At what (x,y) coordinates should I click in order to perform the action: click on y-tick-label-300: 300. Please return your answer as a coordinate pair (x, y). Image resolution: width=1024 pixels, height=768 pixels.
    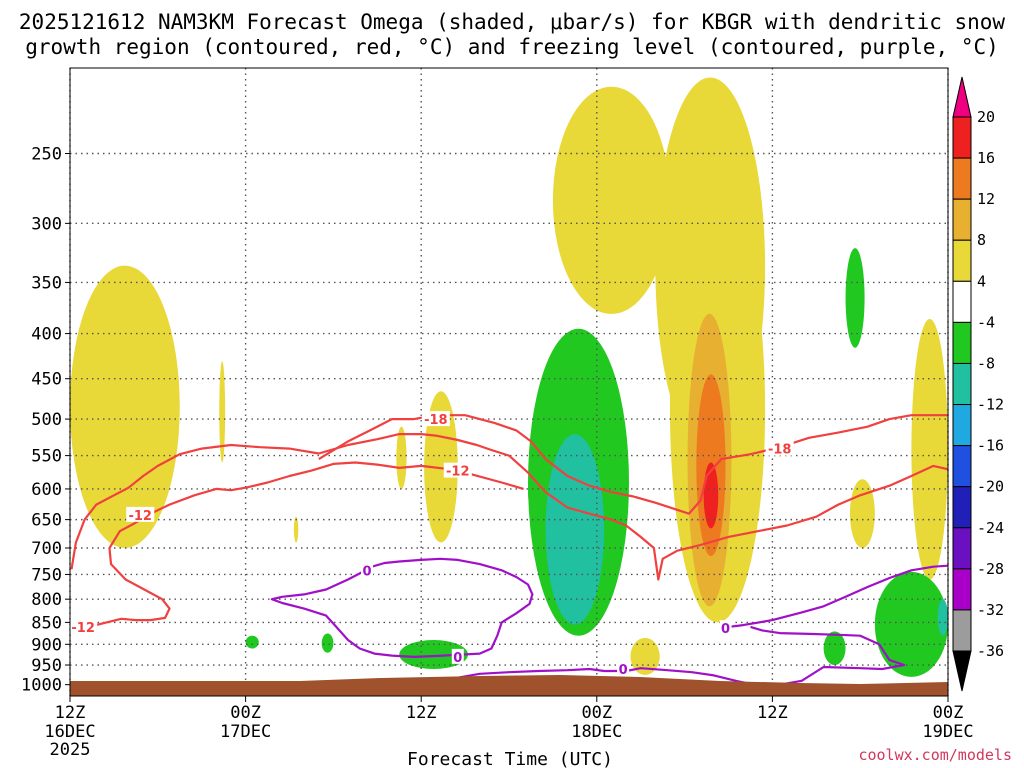
    Looking at the image, I should click on (46, 224).